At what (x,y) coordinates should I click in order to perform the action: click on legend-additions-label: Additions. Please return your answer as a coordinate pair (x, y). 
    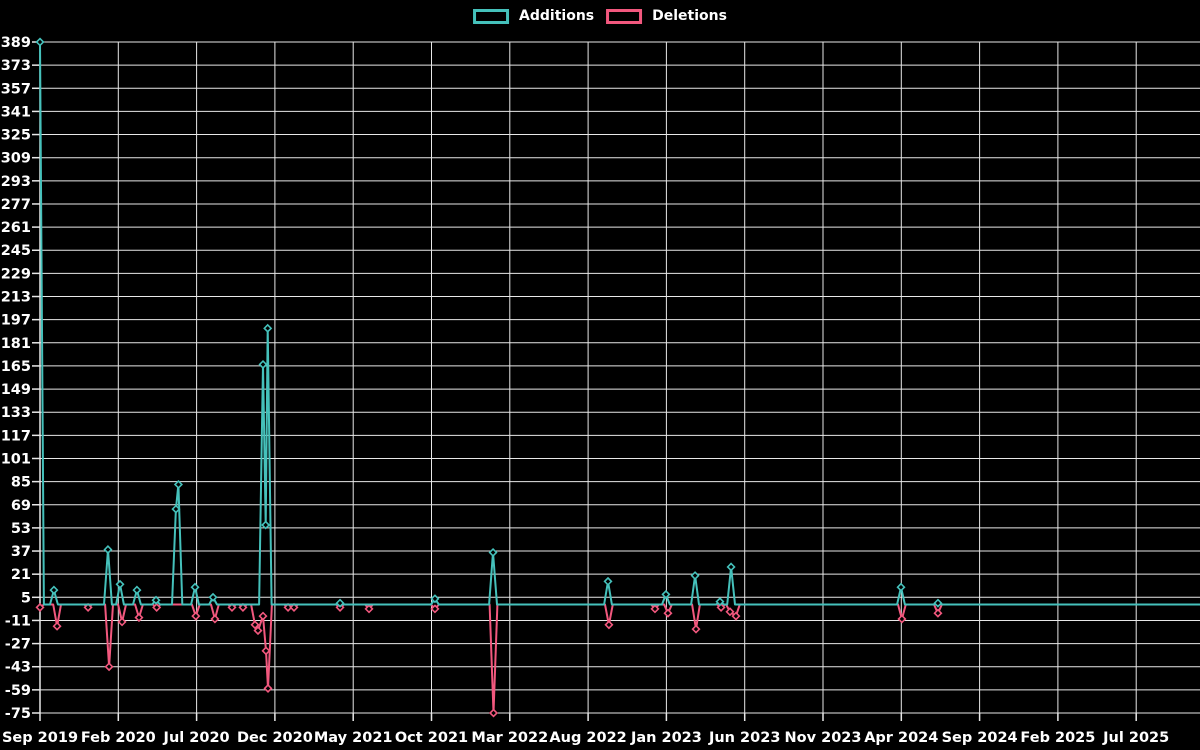
    Looking at the image, I should click on (557, 16).